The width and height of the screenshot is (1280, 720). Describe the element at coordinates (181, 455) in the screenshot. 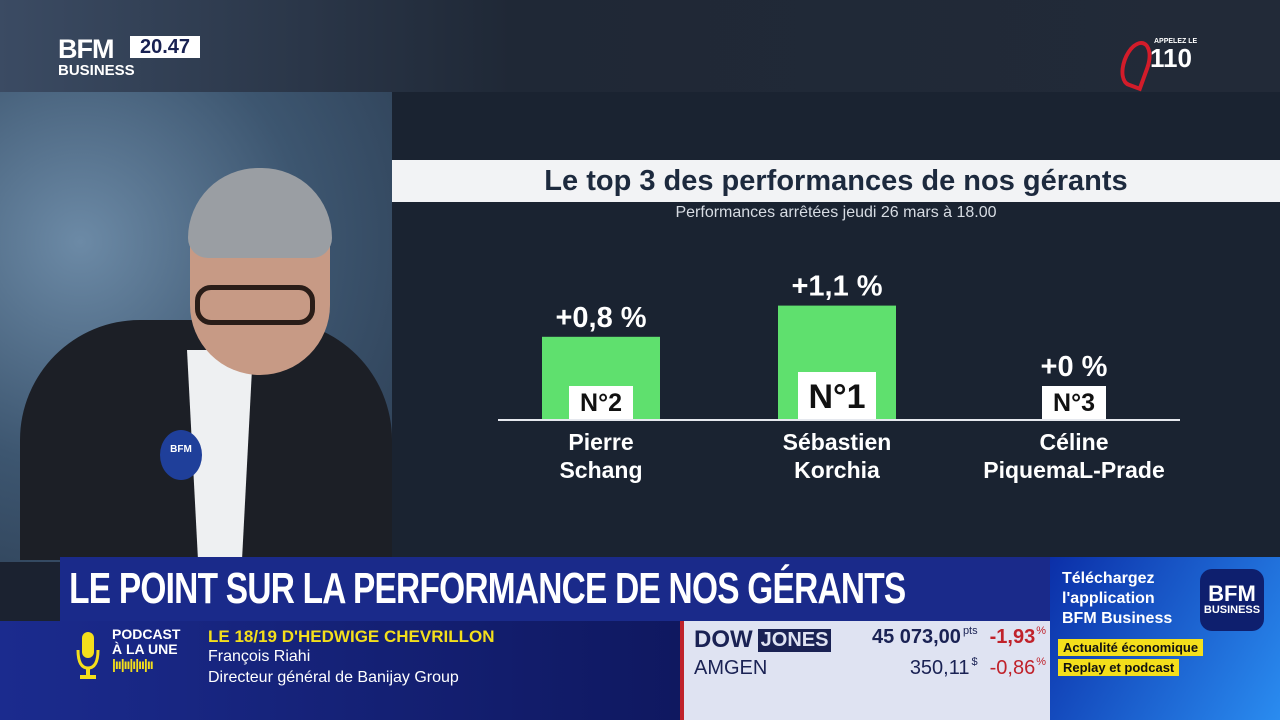

I see `microphone: BFM` at that location.